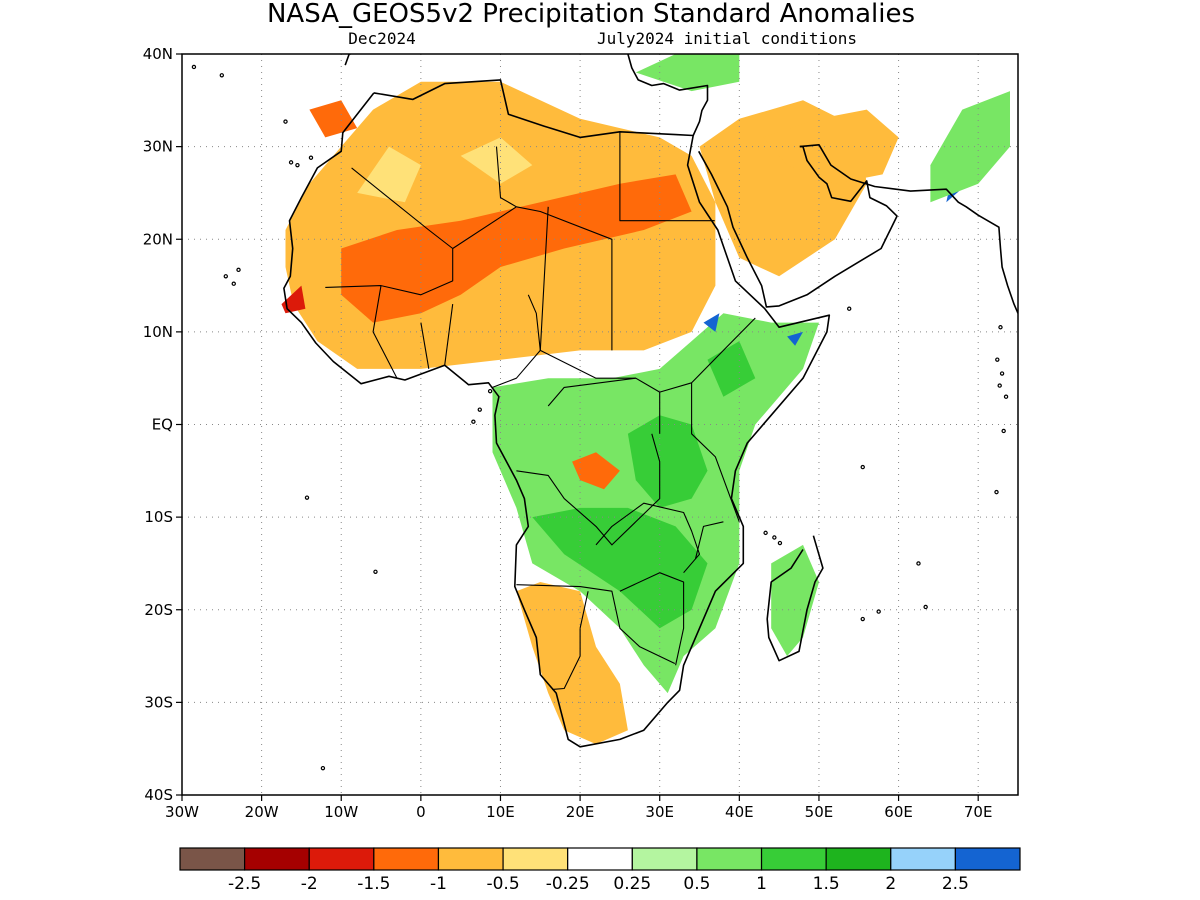 This screenshot has height=900, width=1200. Describe the element at coordinates (341, 812) in the screenshot. I see `lon-tick-label: 10W` at that location.